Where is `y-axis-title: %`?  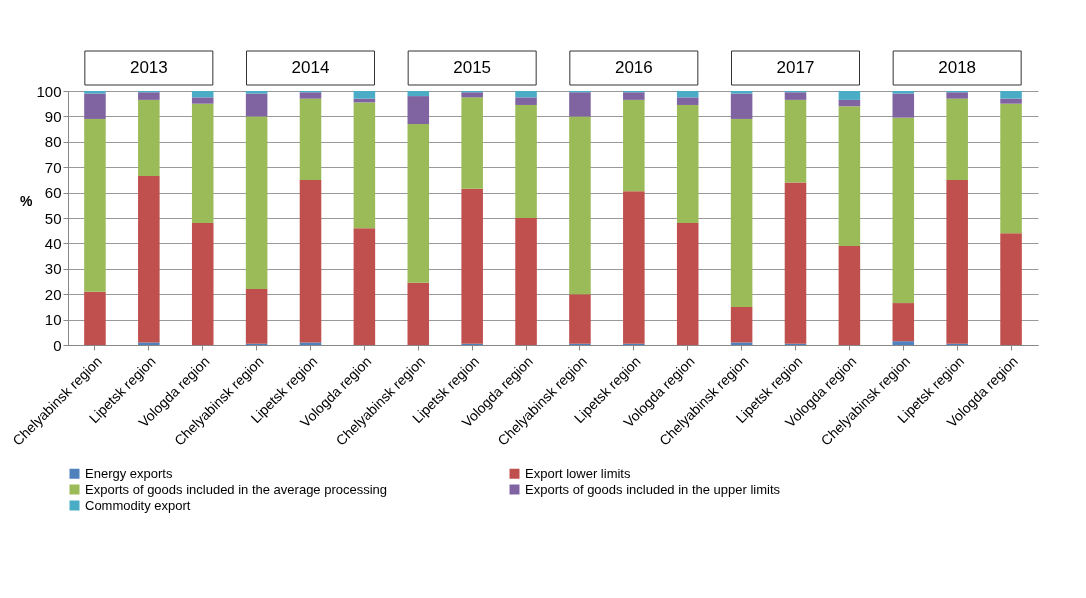 y-axis-title: % is located at coordinates (27, 200).